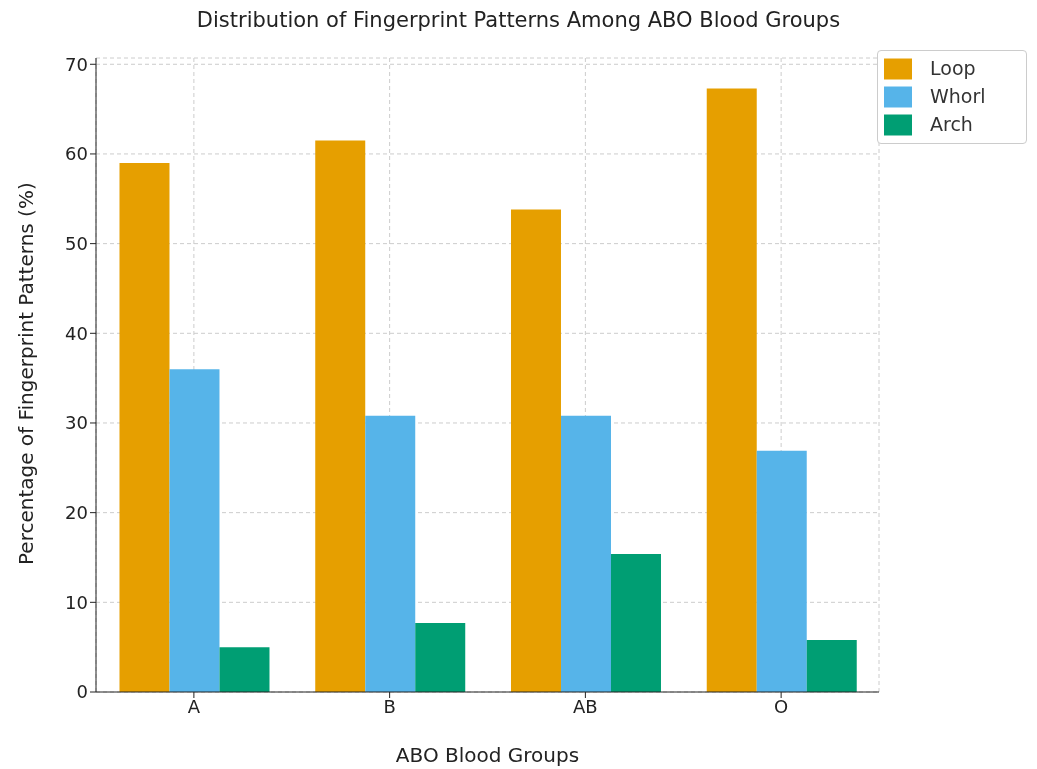  Describe the element at coordinates (951, 123) in the screenshot. I see `legend-label: Arch` at that location.